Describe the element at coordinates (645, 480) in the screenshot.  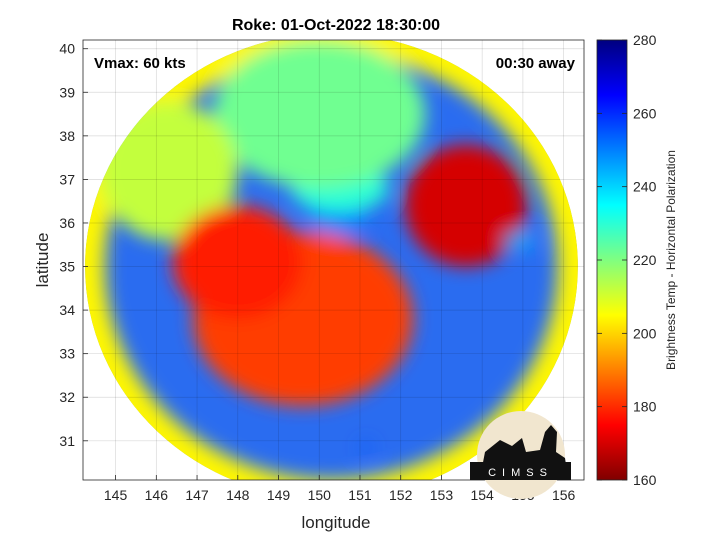
I see `colorbar-tick-label: 160` at that location.